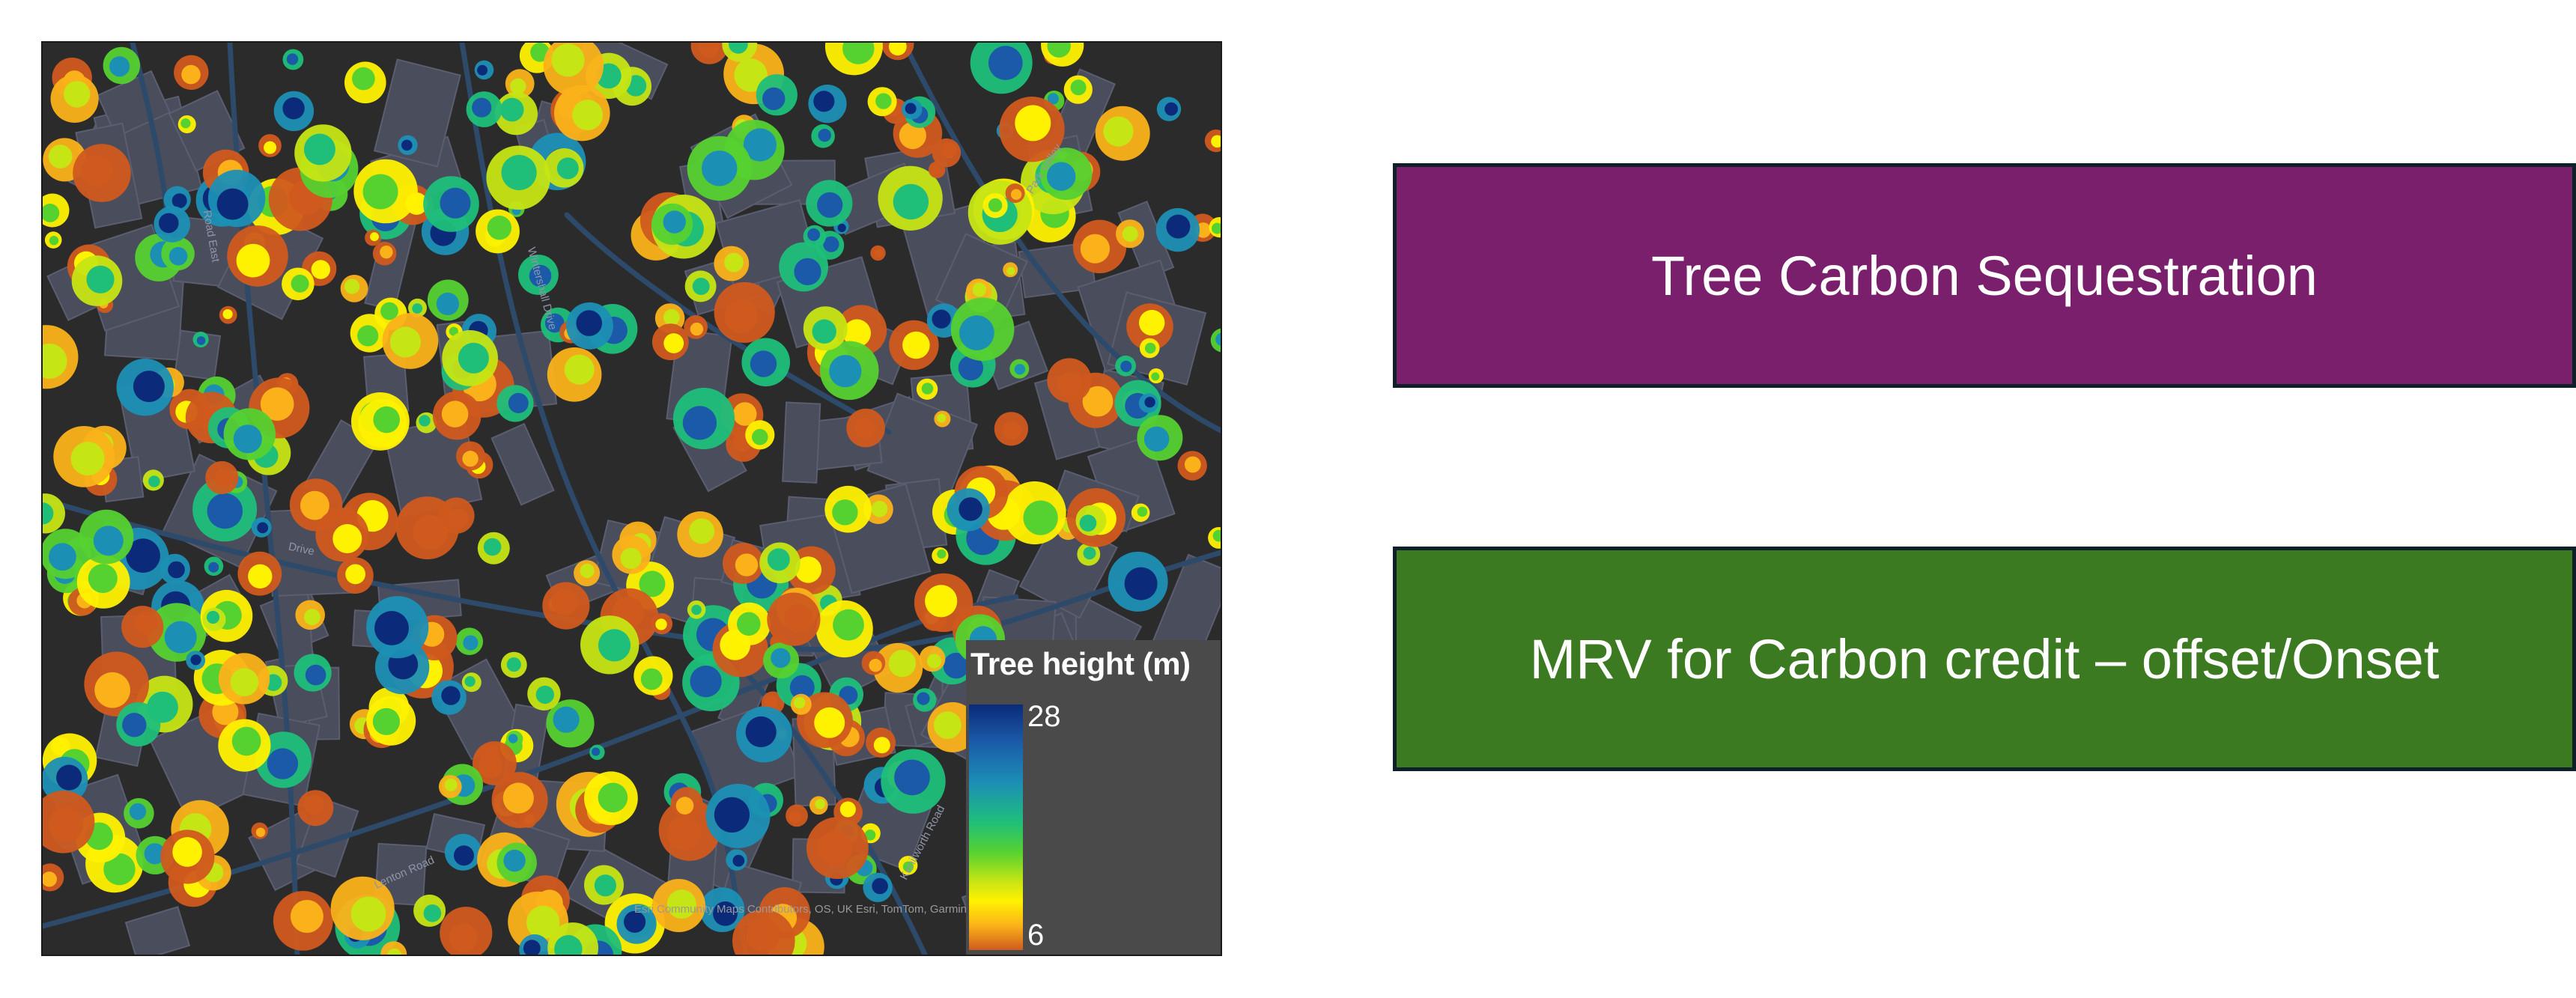  What do you see at coordinates (1080, 663) in the screenshot?
I see `legend-title: Tree height (m)` at bounding box center [1080, 663].